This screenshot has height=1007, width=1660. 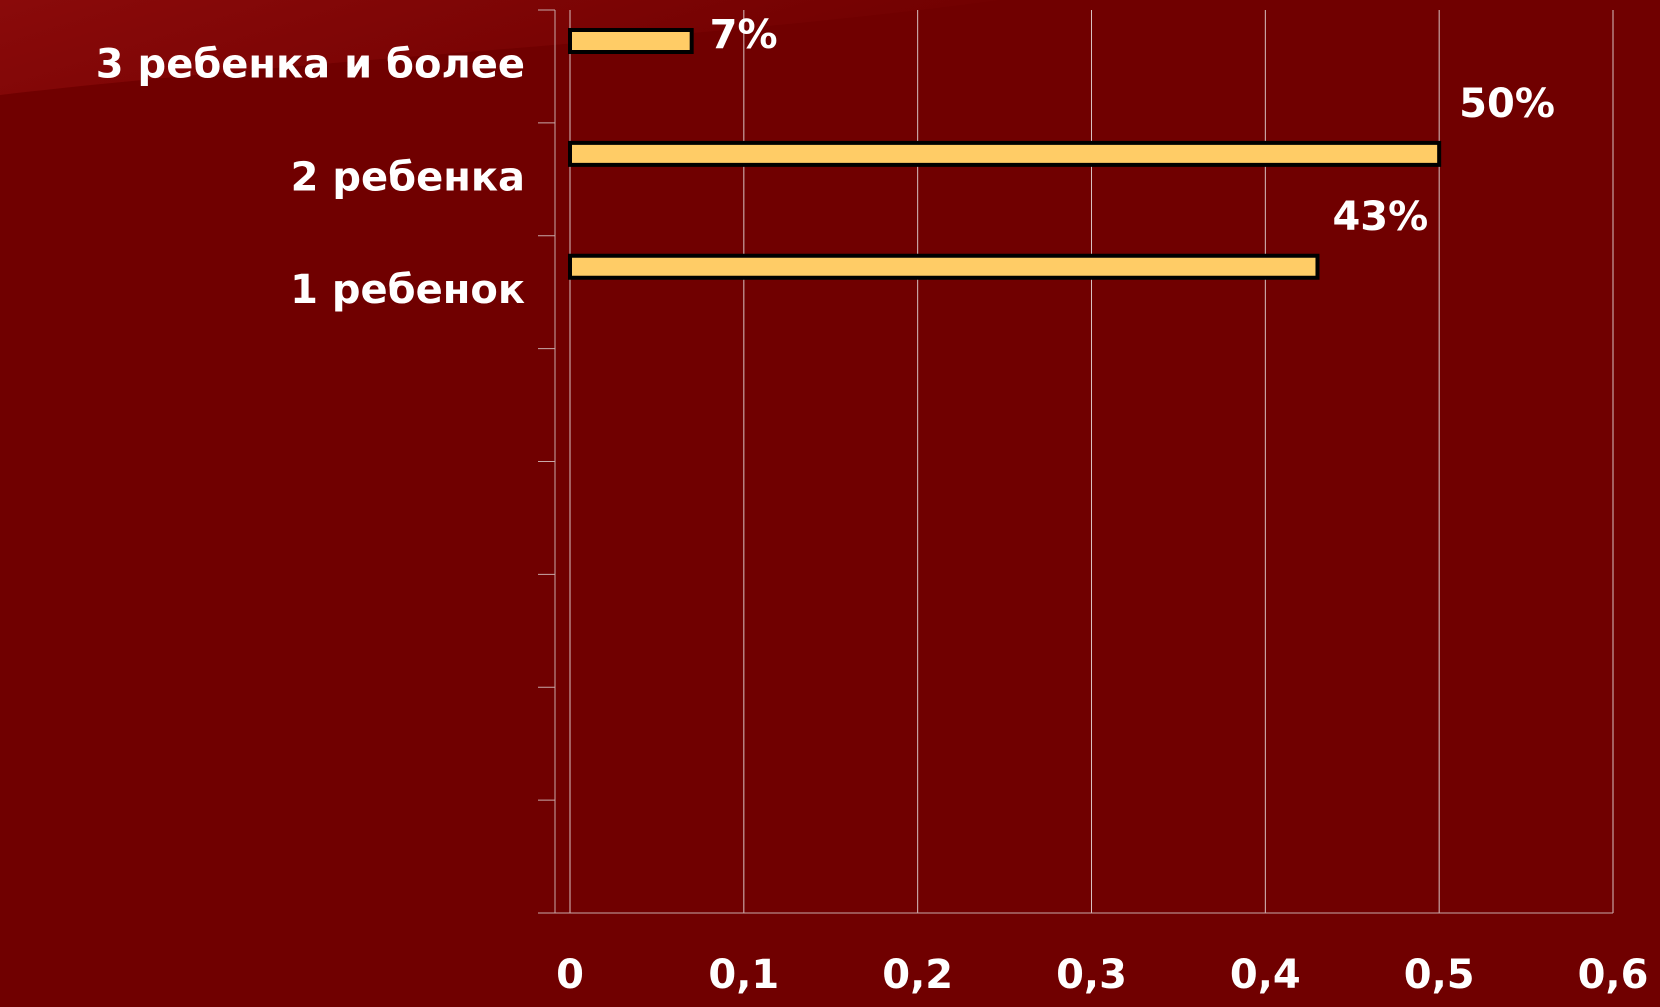 I want to click on category-label: 1 ребенок, so click(x=407, y=290).